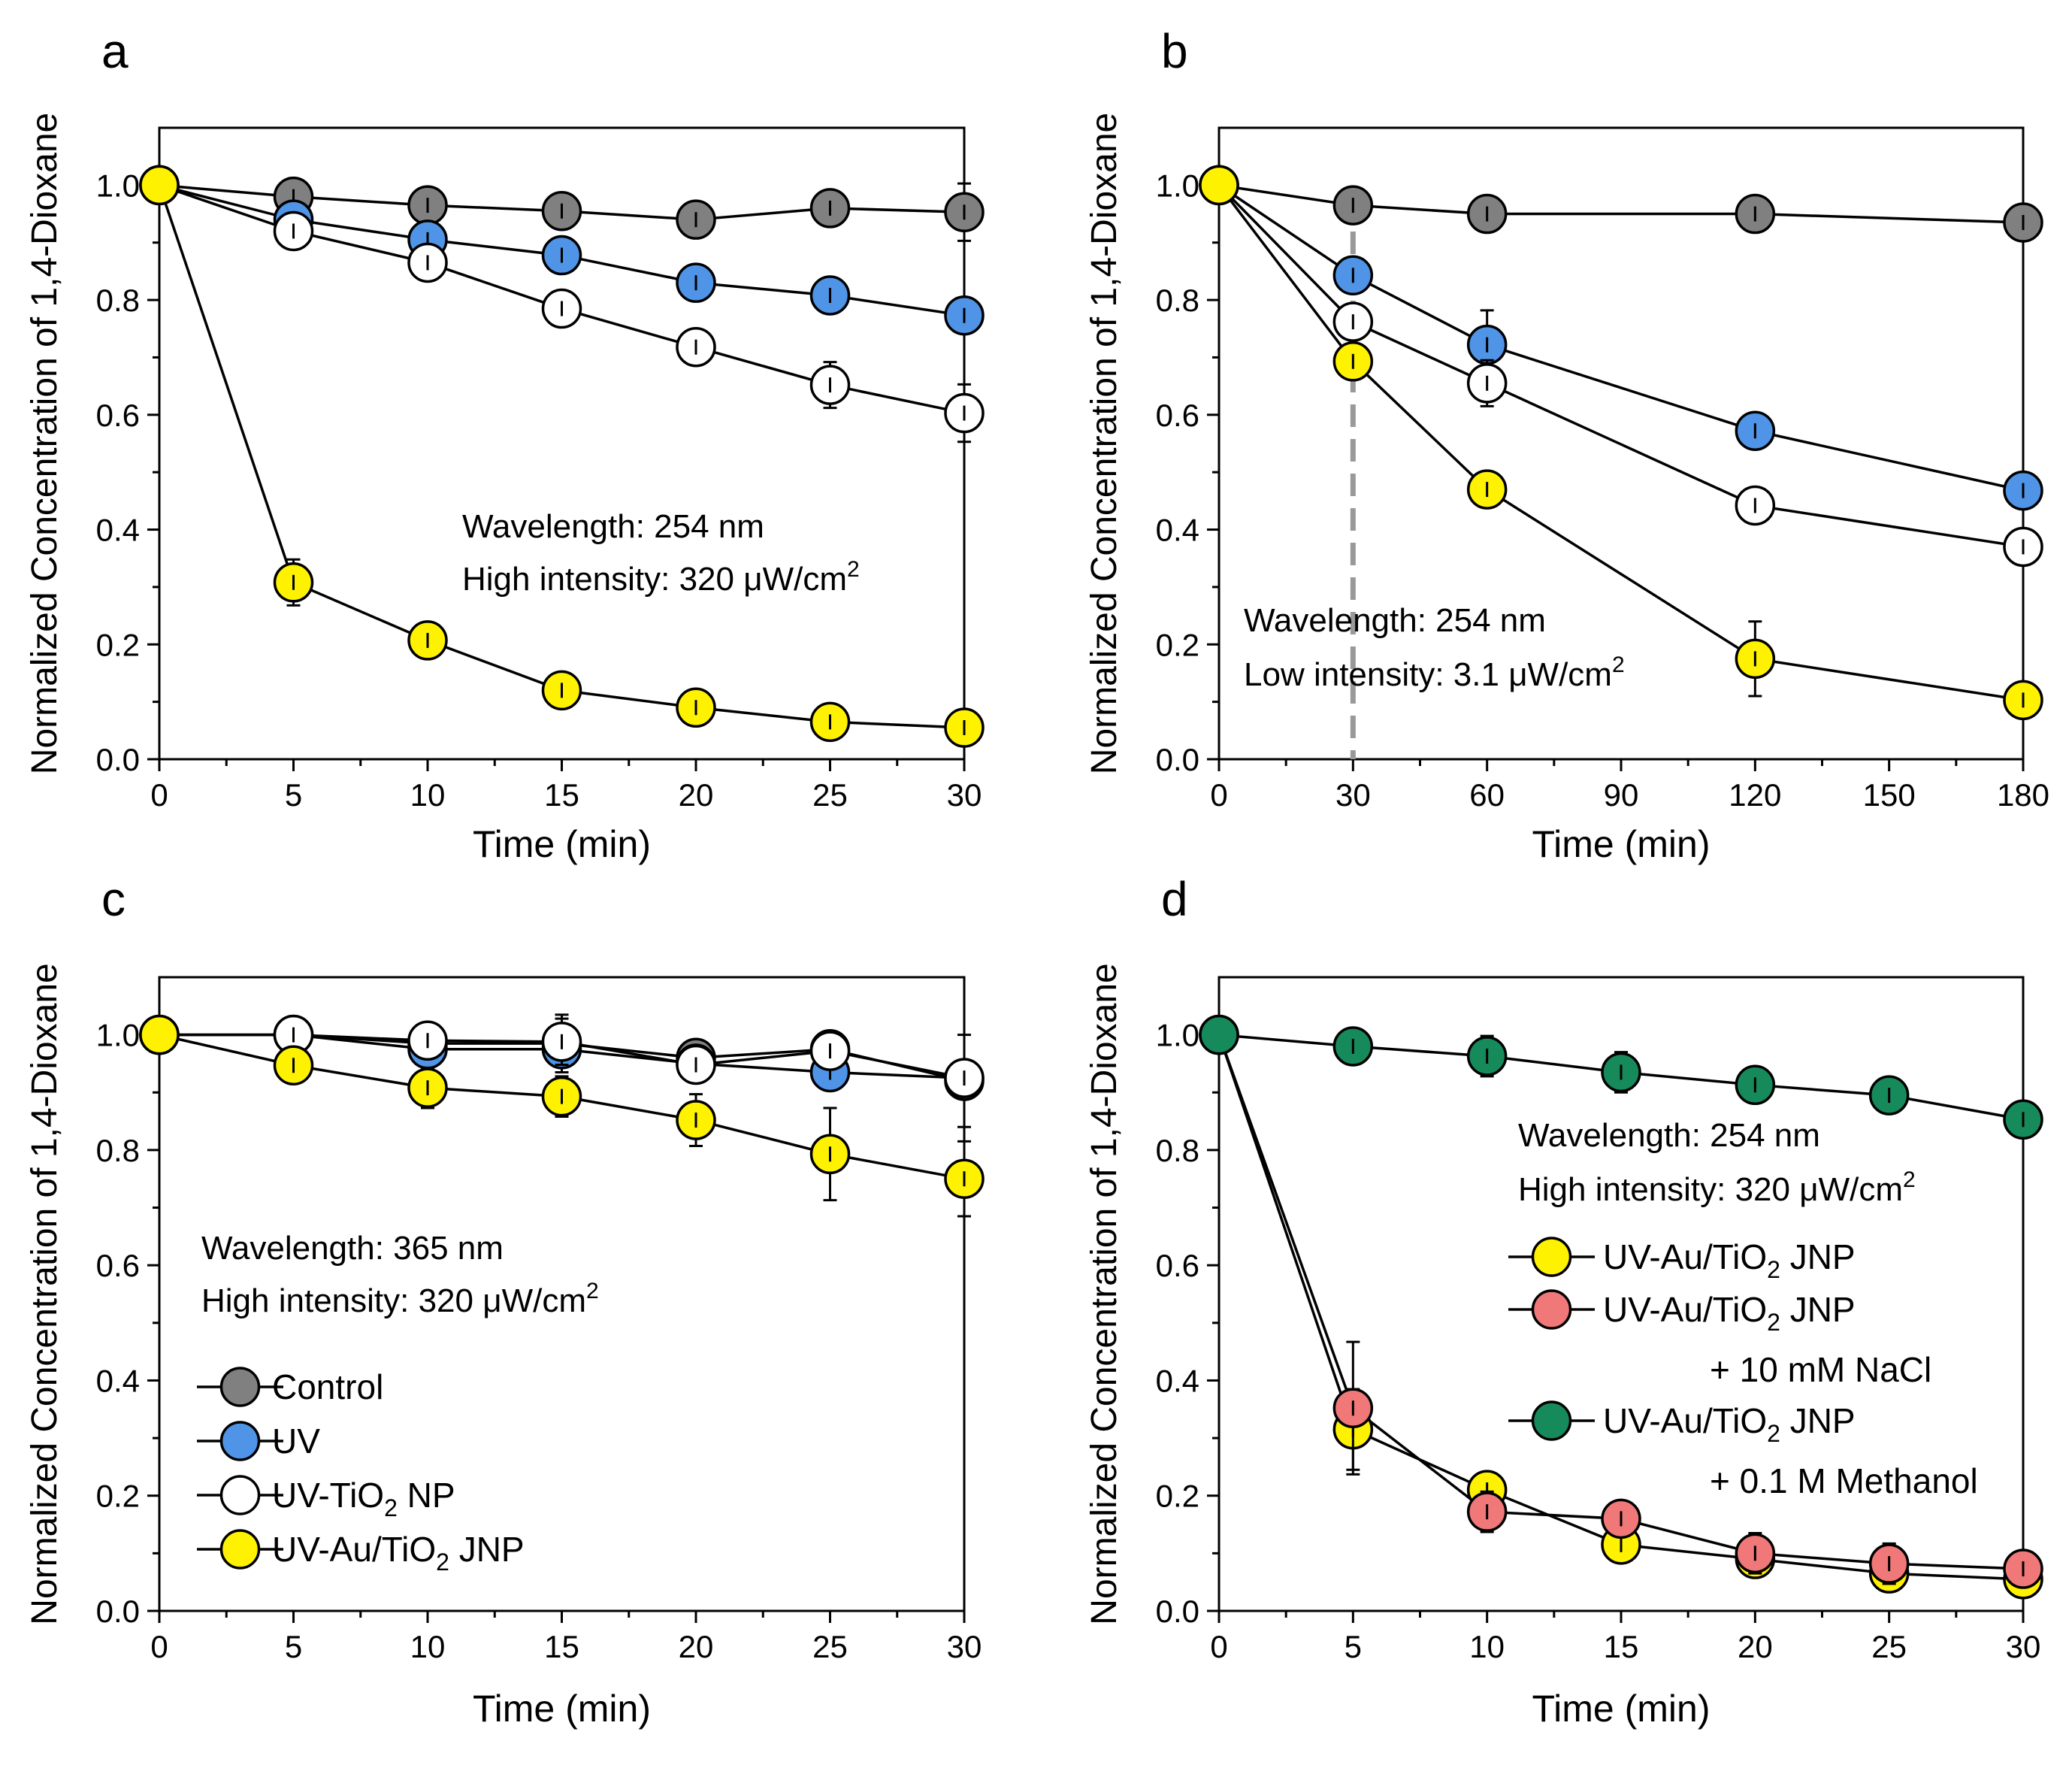 The image size is (2072, 1765). I want to click on x-tick-label: 180, so click(2023, 795).